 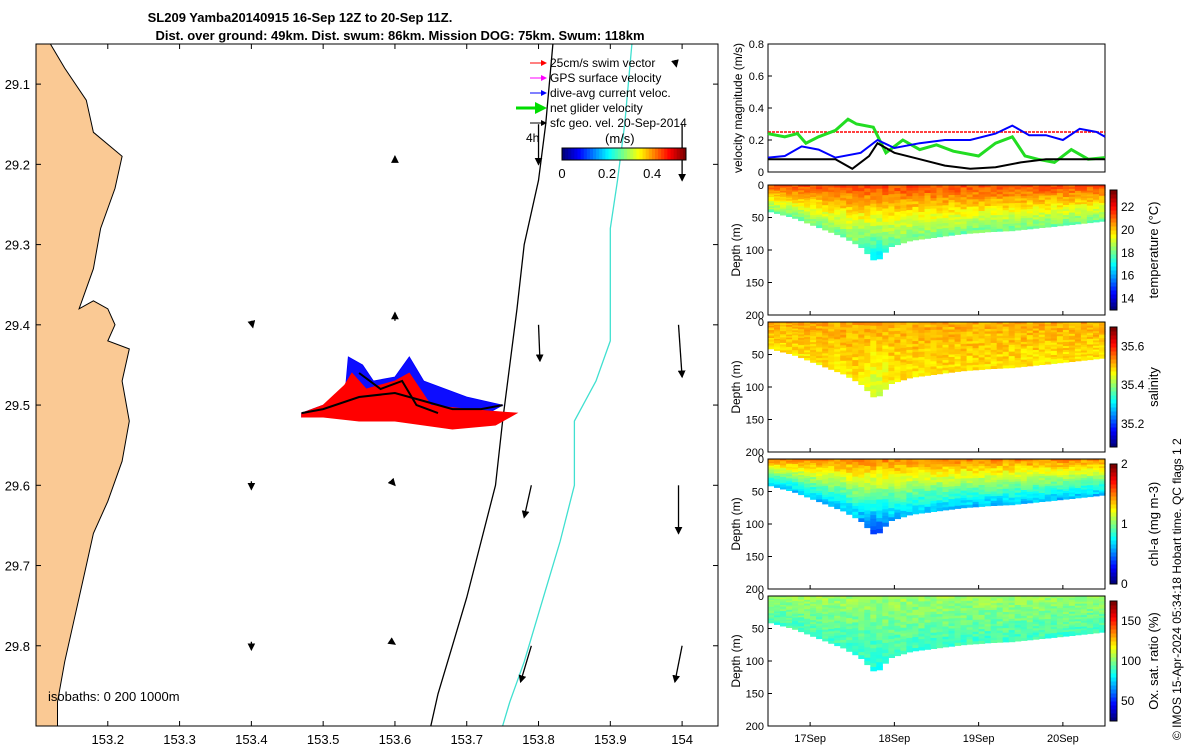 I want to click on map-ytick-label-6: 29.7, so click(x=17, y=566).